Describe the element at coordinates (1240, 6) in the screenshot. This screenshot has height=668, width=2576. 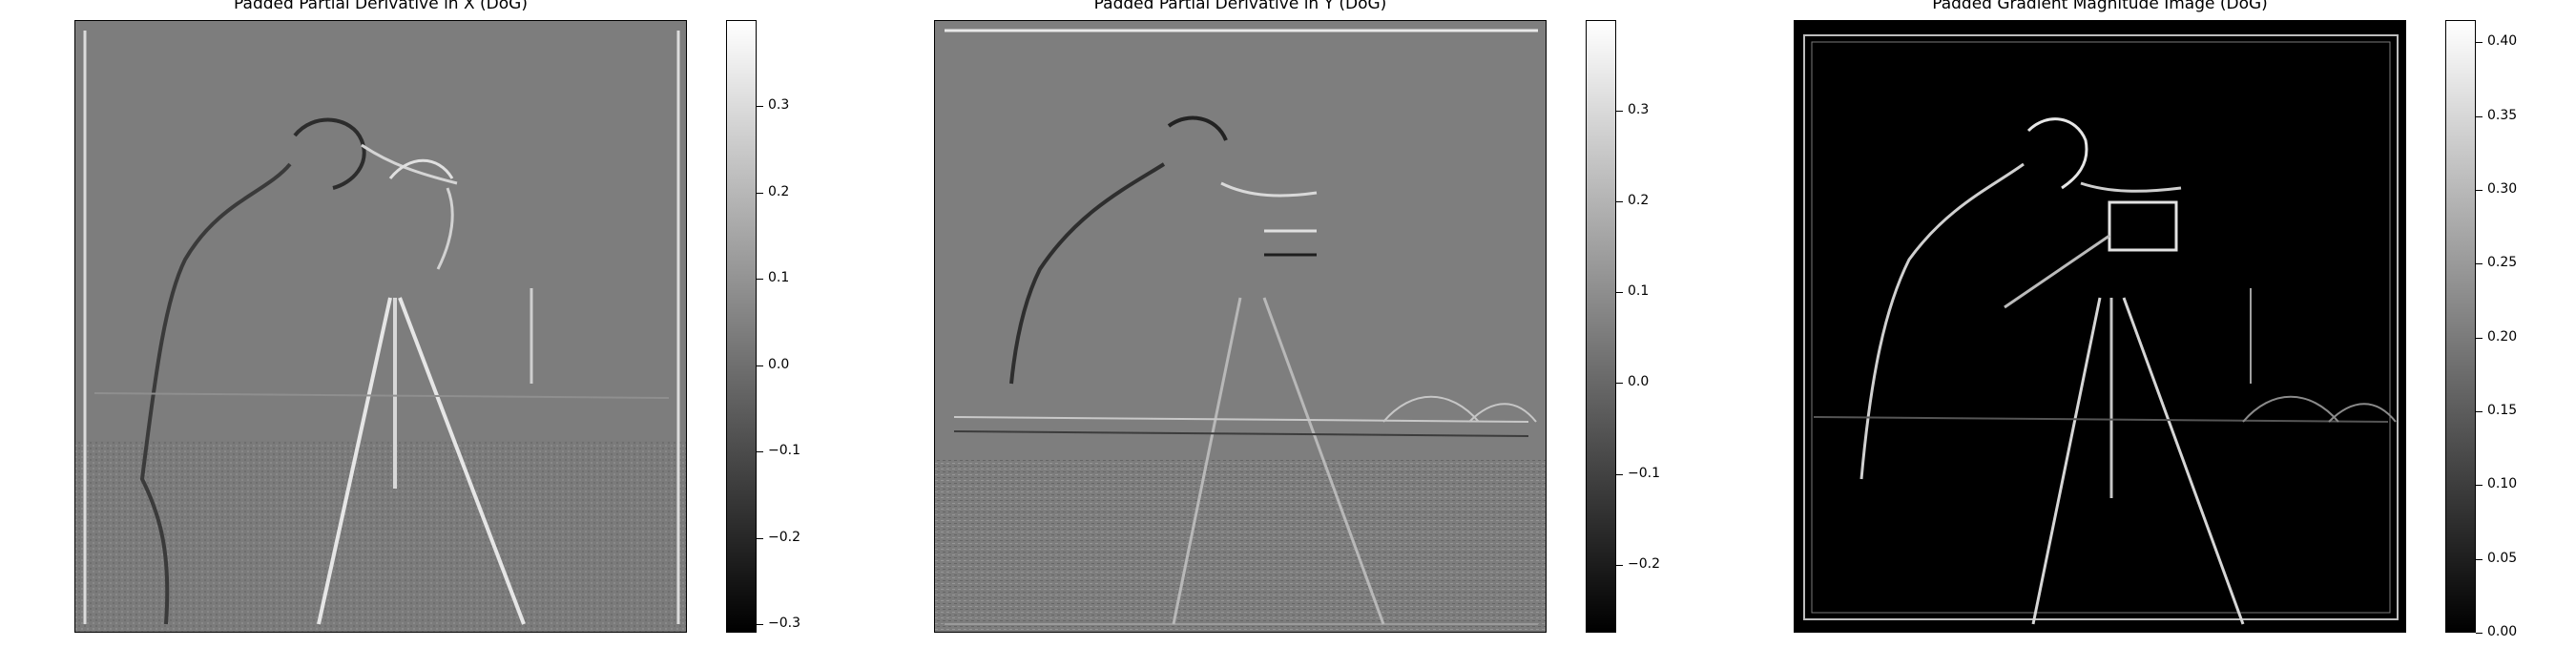
I see `panel-title: Padded Partial Derivative in Y (DoG)` at that location.